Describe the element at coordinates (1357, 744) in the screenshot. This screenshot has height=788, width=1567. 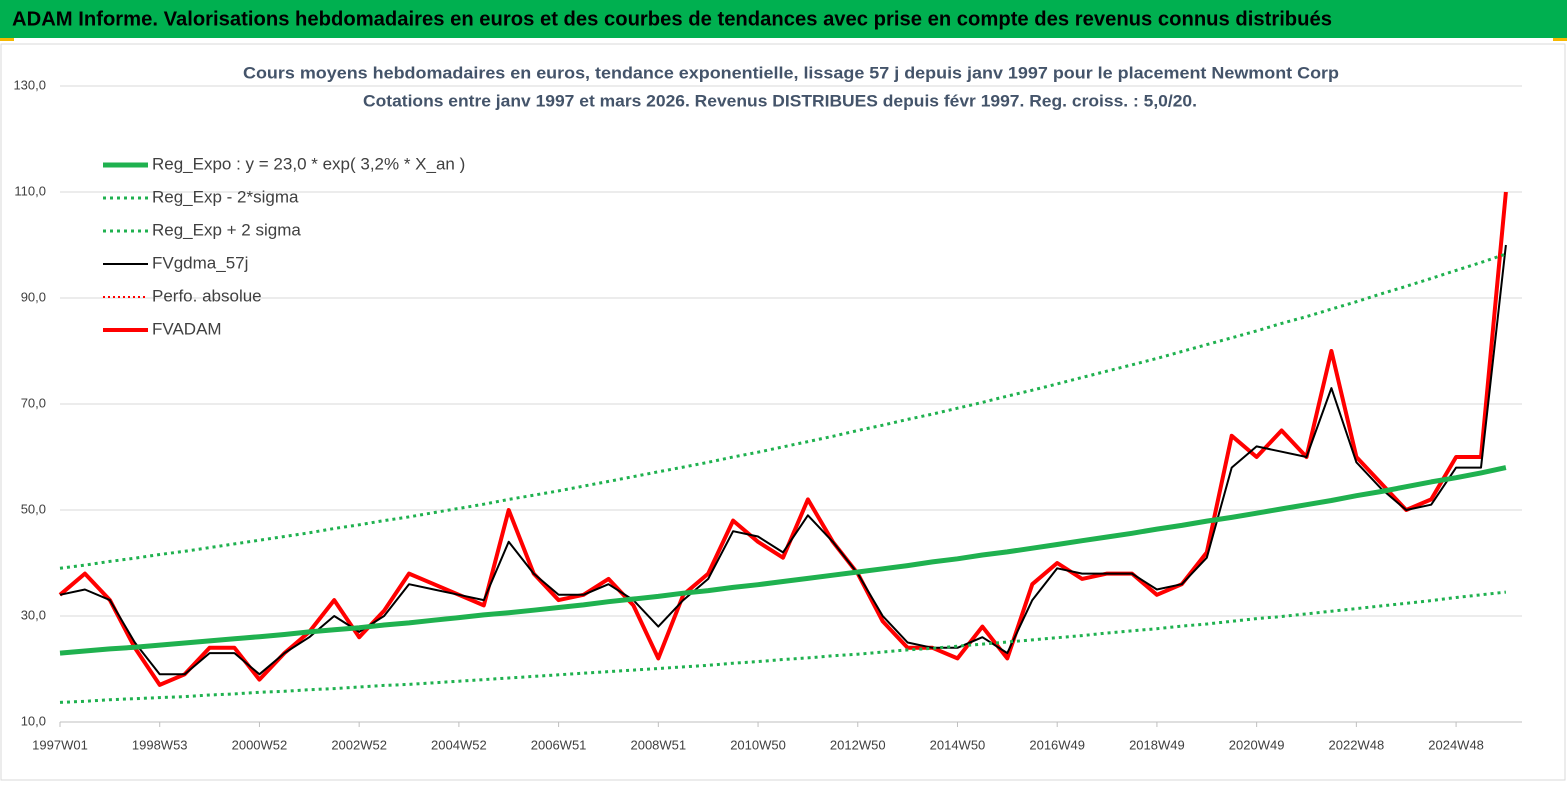
I see `x-tick-label: 2022W48` at that location.